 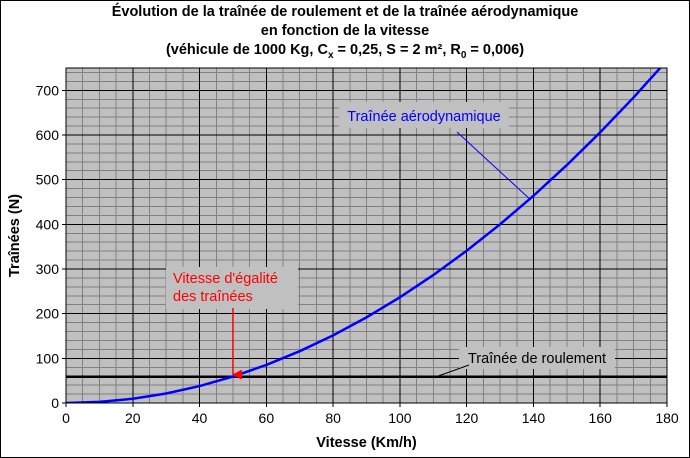 What do you see at coordinates (225, 279) in the screenshot?
I see `annotation-equality-label-line-1: Vitesse d'égalité` at bounding box center [225, 279].